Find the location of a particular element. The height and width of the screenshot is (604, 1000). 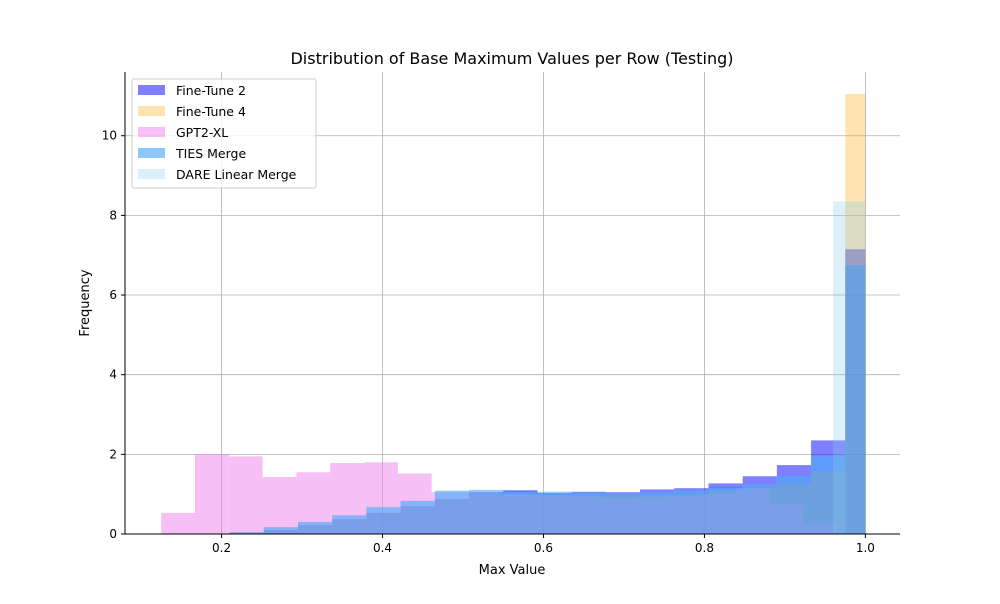

legend-label: TIES Merge is located at coordinates (210, 153).